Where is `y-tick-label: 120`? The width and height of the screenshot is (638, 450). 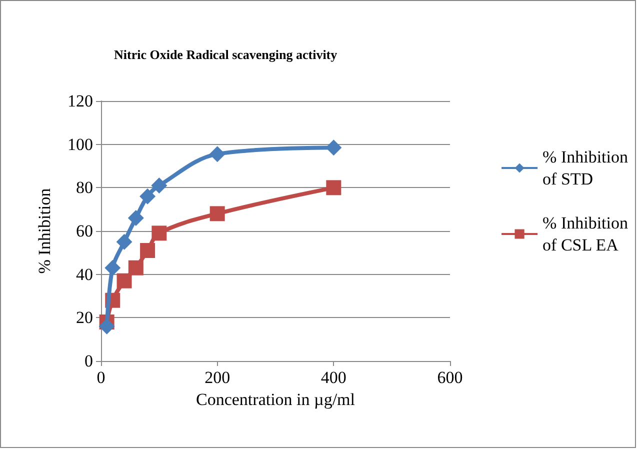 y-tick-label: 120 is located at coordinates (80, 101).